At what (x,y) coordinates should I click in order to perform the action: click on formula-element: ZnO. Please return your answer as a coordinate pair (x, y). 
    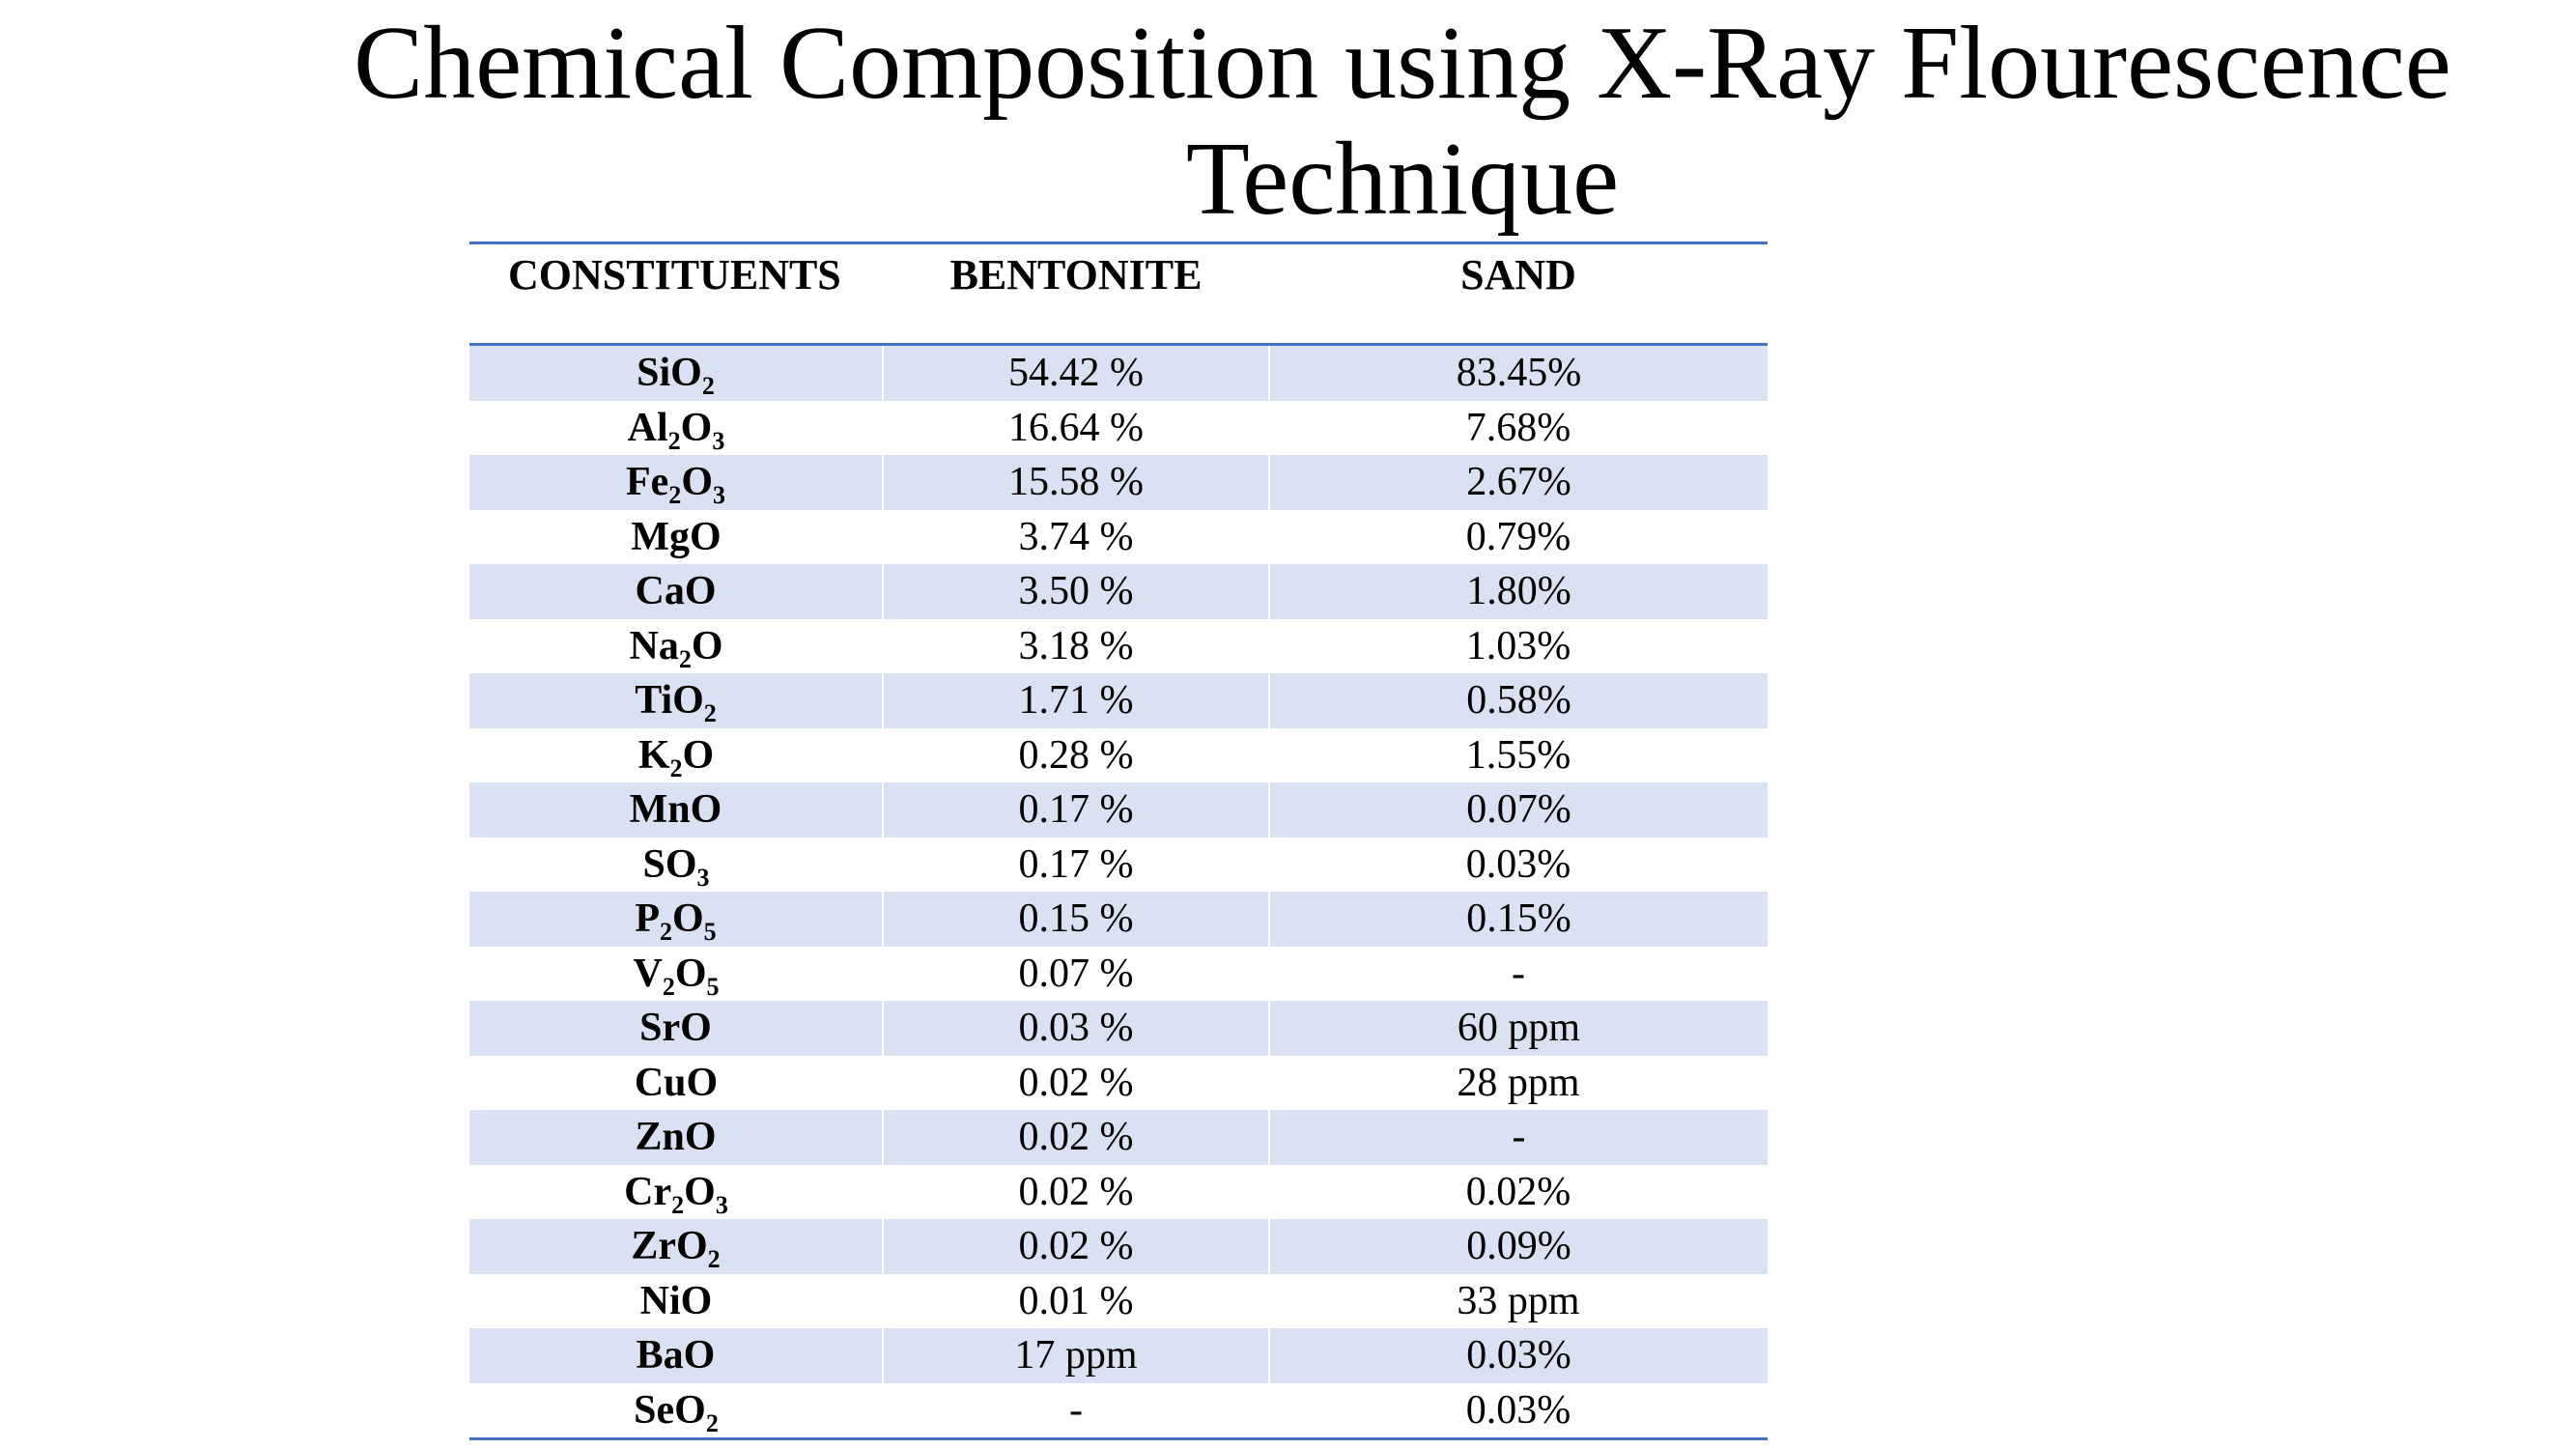
    Looking at the image, I should click on (676, 1137).